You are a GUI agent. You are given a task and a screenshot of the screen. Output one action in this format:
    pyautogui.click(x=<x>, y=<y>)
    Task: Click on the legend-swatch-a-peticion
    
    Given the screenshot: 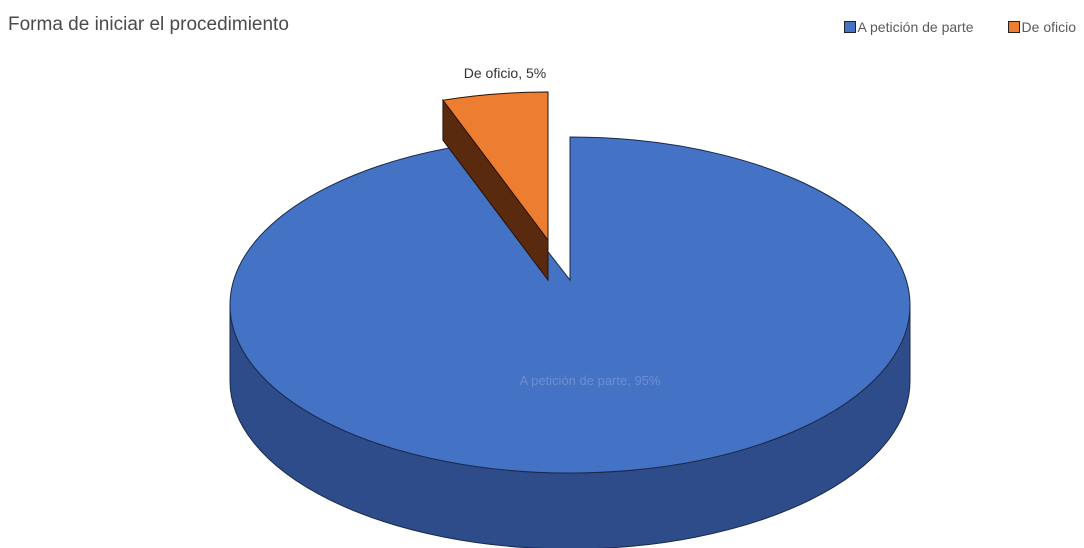 What is the action you would take?
    pyautogui.click(x=849, y=27)
    